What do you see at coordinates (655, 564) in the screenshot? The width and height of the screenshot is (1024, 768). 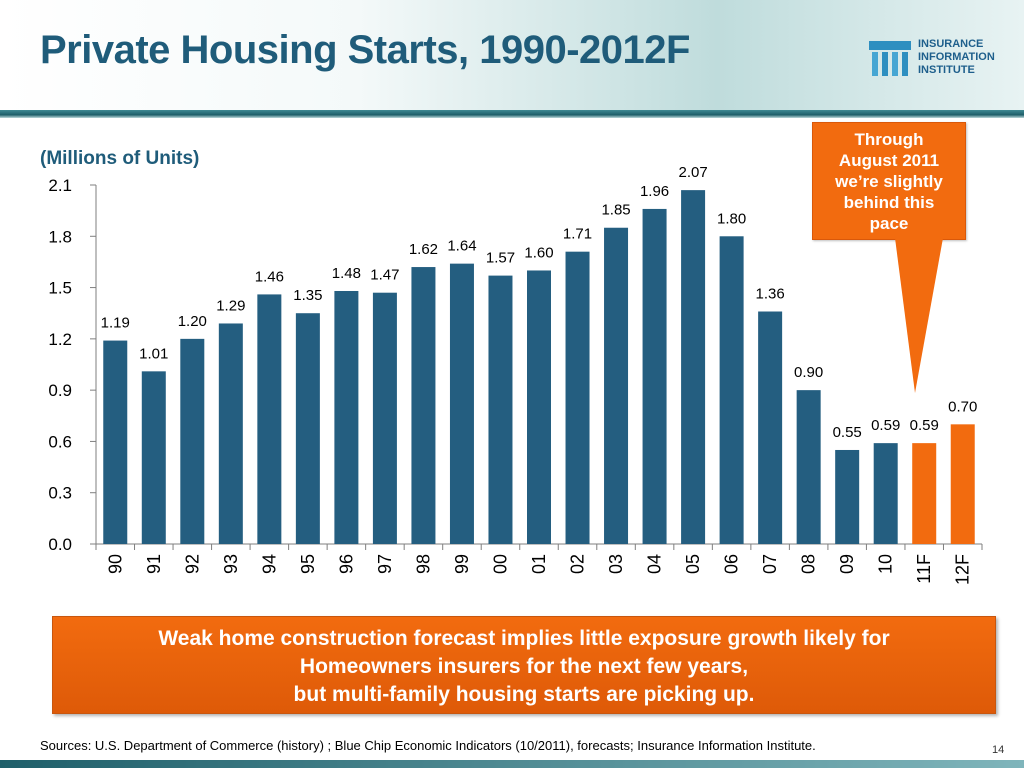 I see `x-tick-label: 04` at bounding box center [655, 564].